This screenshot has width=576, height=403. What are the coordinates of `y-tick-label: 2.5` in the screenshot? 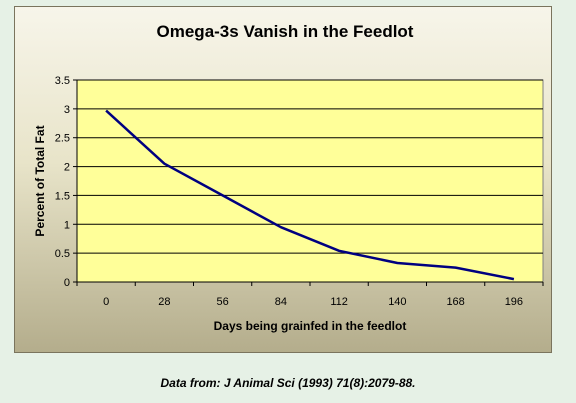 It's located at (62, 139).